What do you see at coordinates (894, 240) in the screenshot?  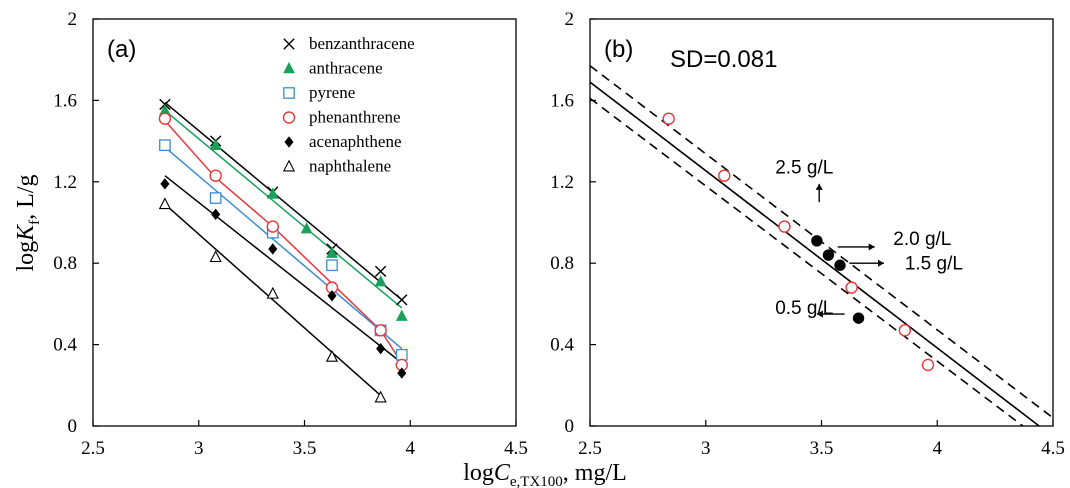 I see `annotation: 2.0 g/L` at bounding box center [894, 240].